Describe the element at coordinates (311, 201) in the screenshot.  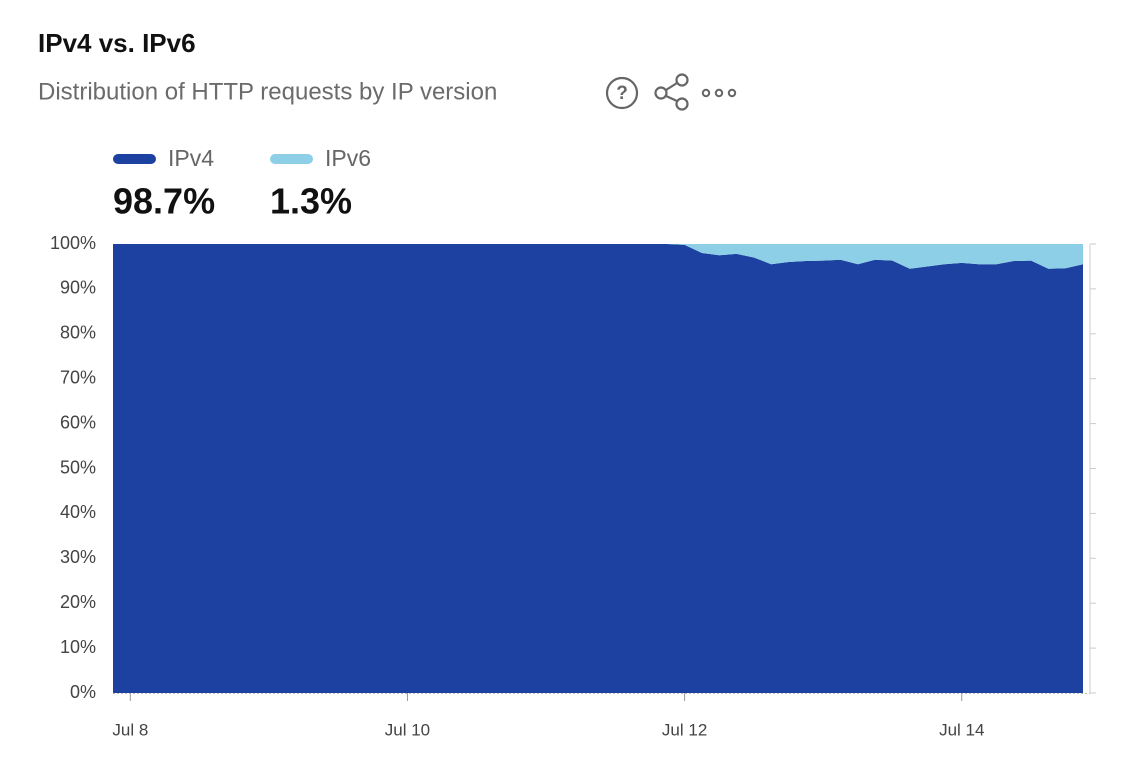
I see `legend-share: 1.3%` at that location.